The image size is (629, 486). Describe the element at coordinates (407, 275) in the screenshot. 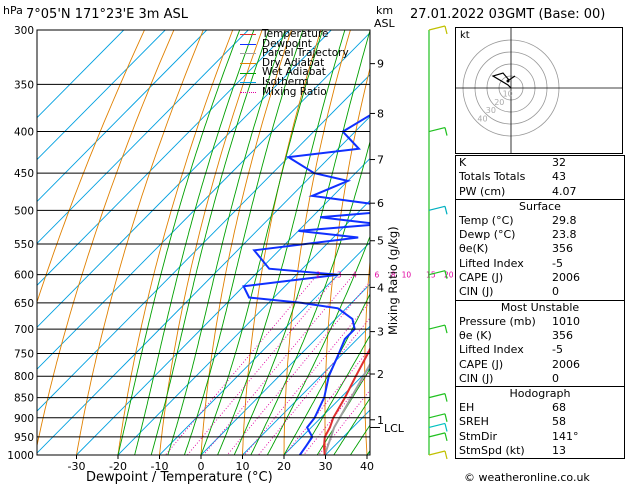

I see `mixing-ratio-label: 10` at that location.